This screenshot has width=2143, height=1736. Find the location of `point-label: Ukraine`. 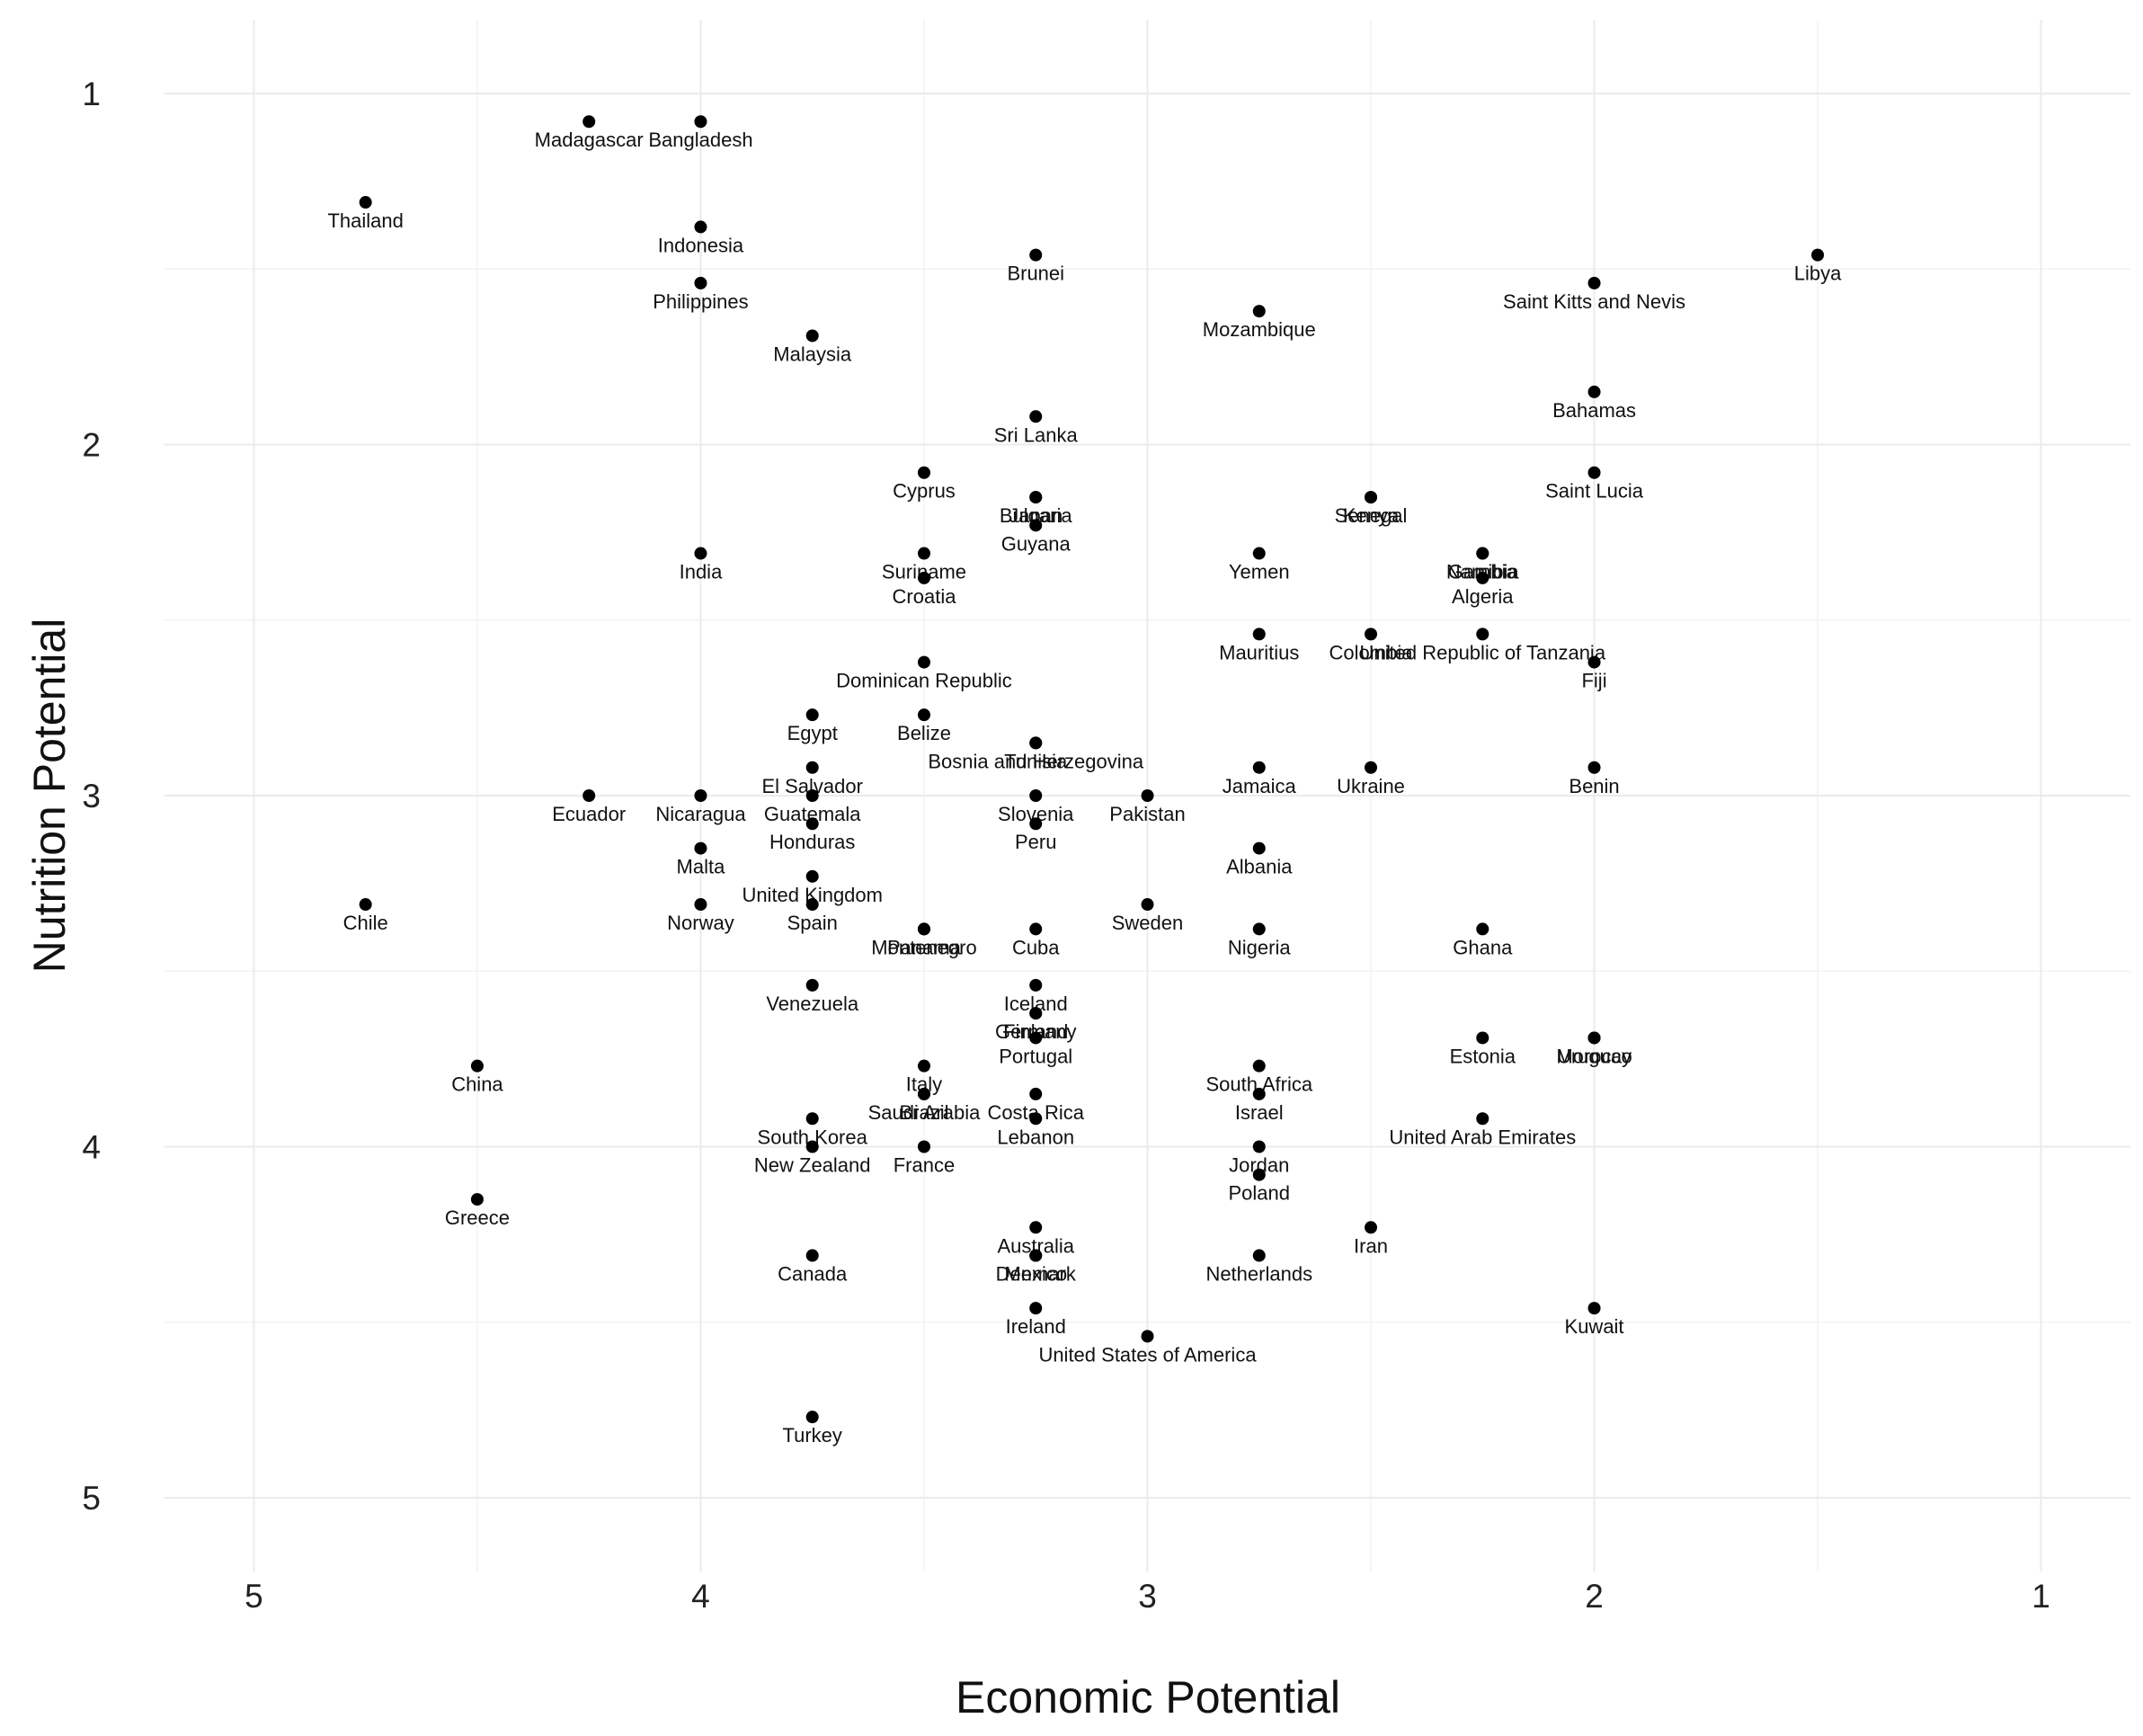

point-label: Ukraine is located at coordinates (1371, 786).